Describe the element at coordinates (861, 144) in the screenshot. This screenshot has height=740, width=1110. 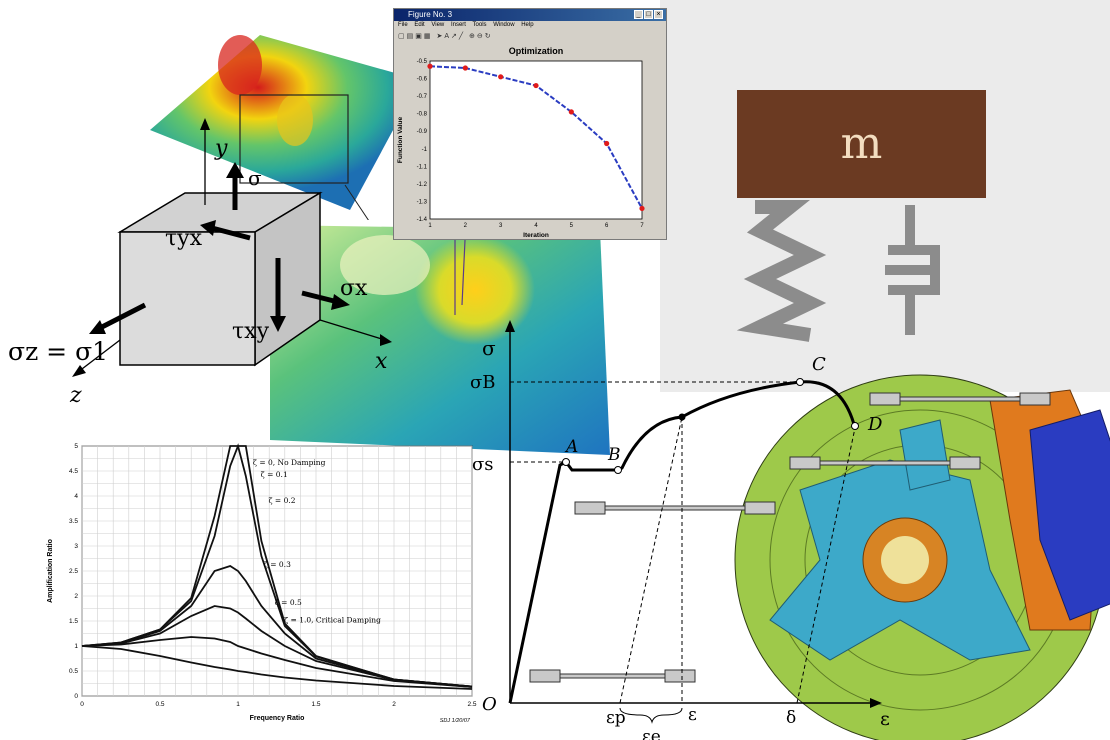
I see `mass-block: m` at that location.